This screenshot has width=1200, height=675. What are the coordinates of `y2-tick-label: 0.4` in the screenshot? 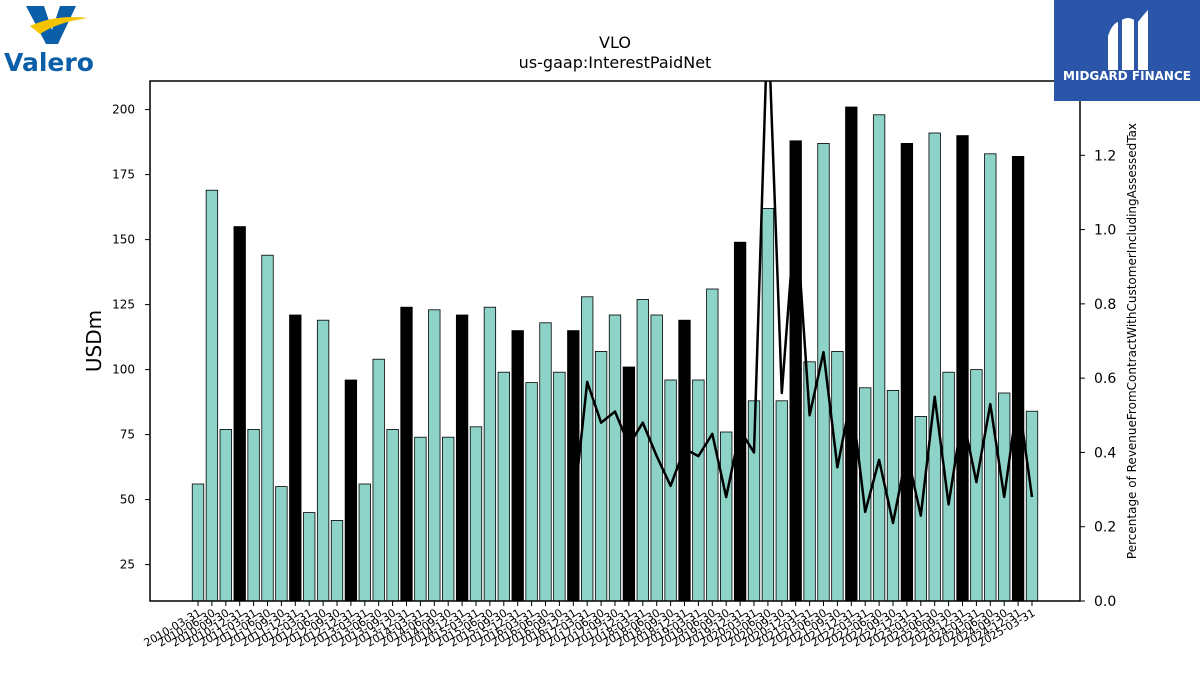 It's located at (1105, 453).